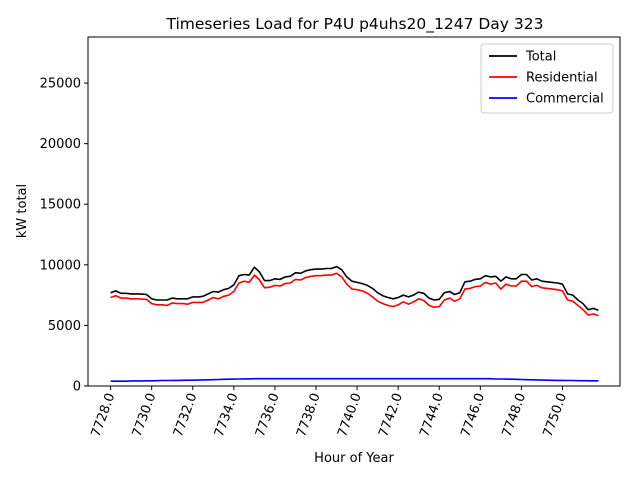  What do you see at coordinates (354, 380) in the screenshot?
I see `series-line-commercial` at bounding box center [354, 380].